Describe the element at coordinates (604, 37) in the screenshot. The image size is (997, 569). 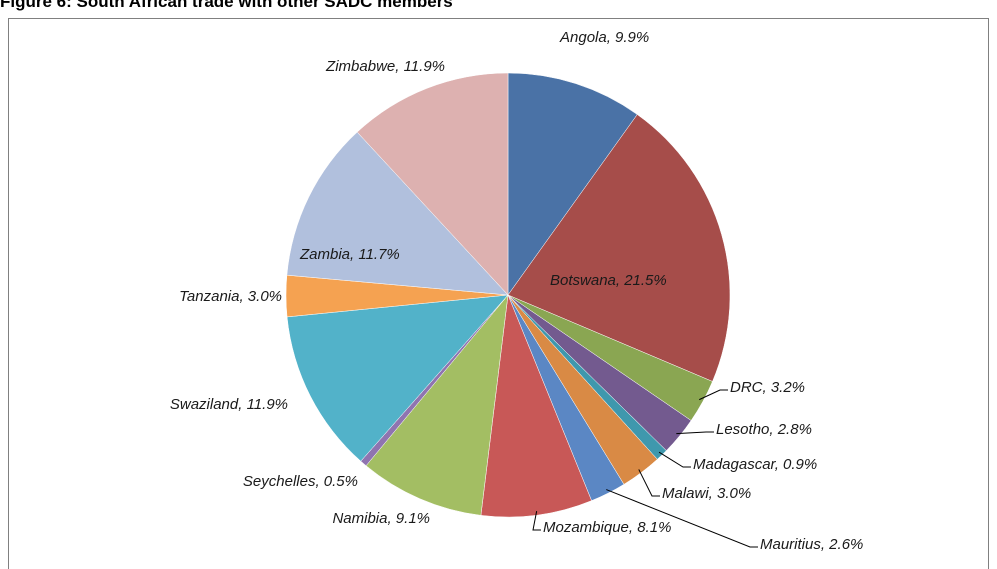
I see `data-label: Angola, 9.9%` at that location.